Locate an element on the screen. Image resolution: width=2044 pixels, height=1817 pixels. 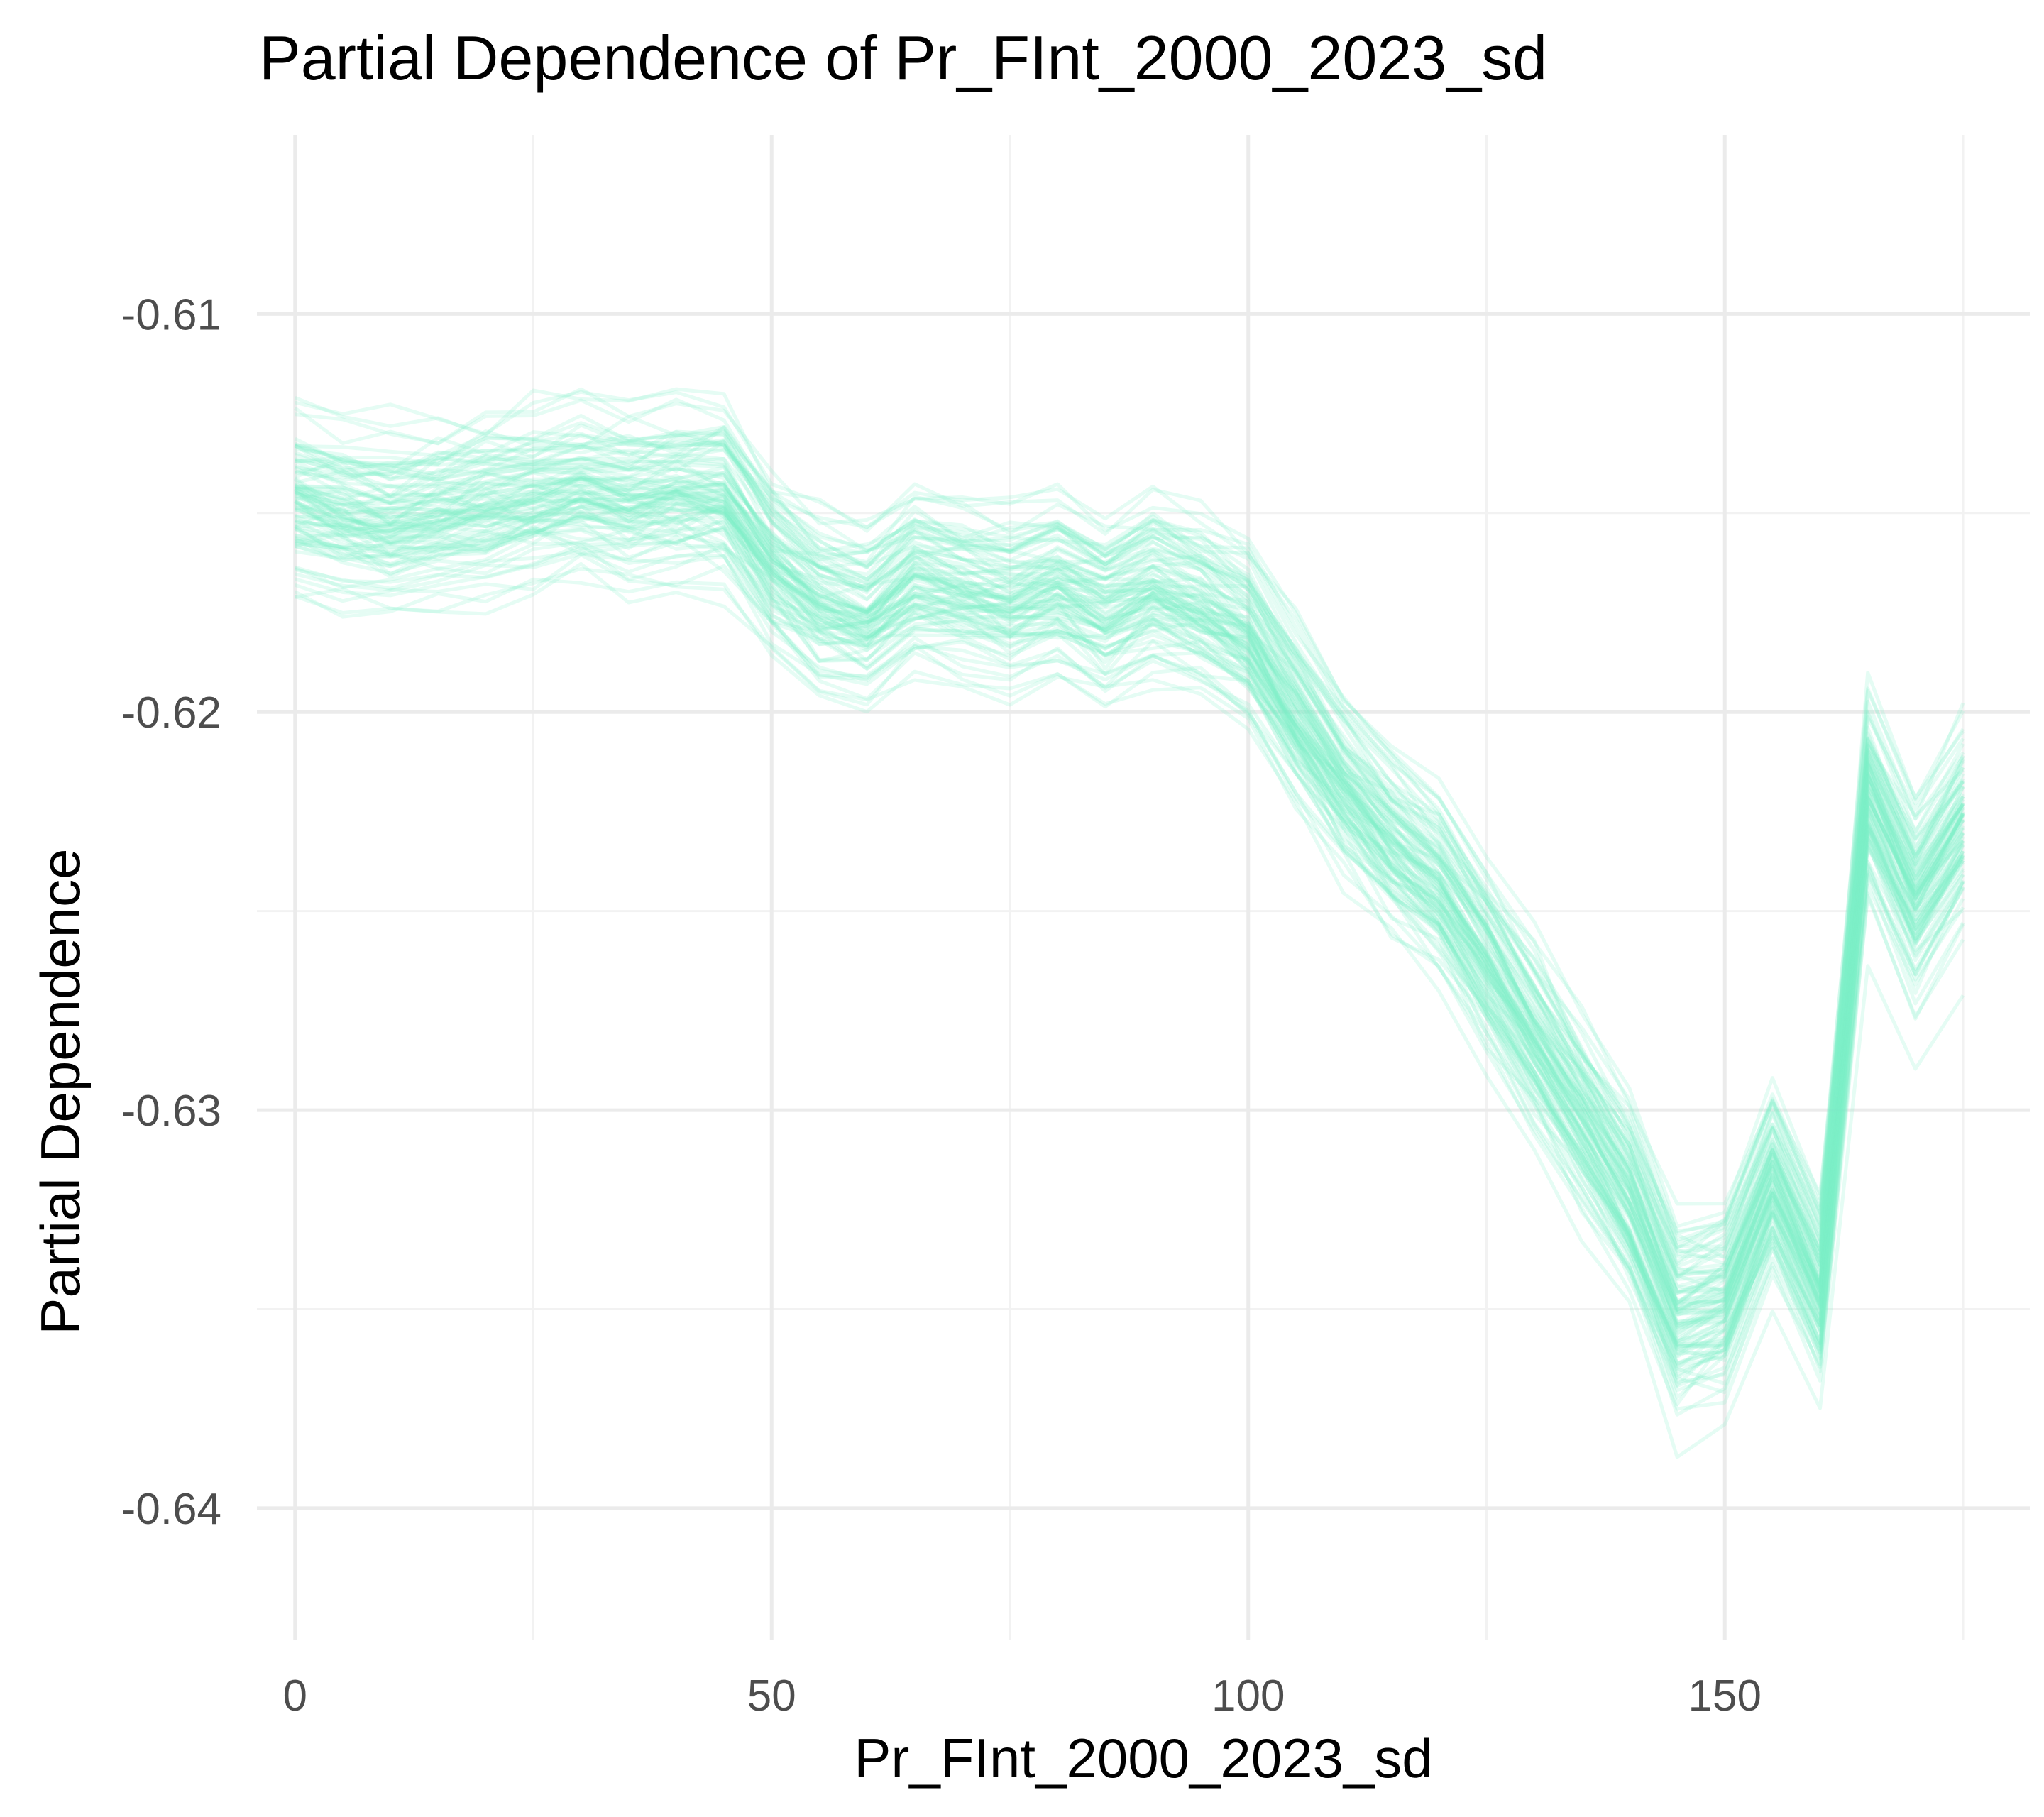
y-axis-title: Partial Dependence is located at coordinates (60, 1091).